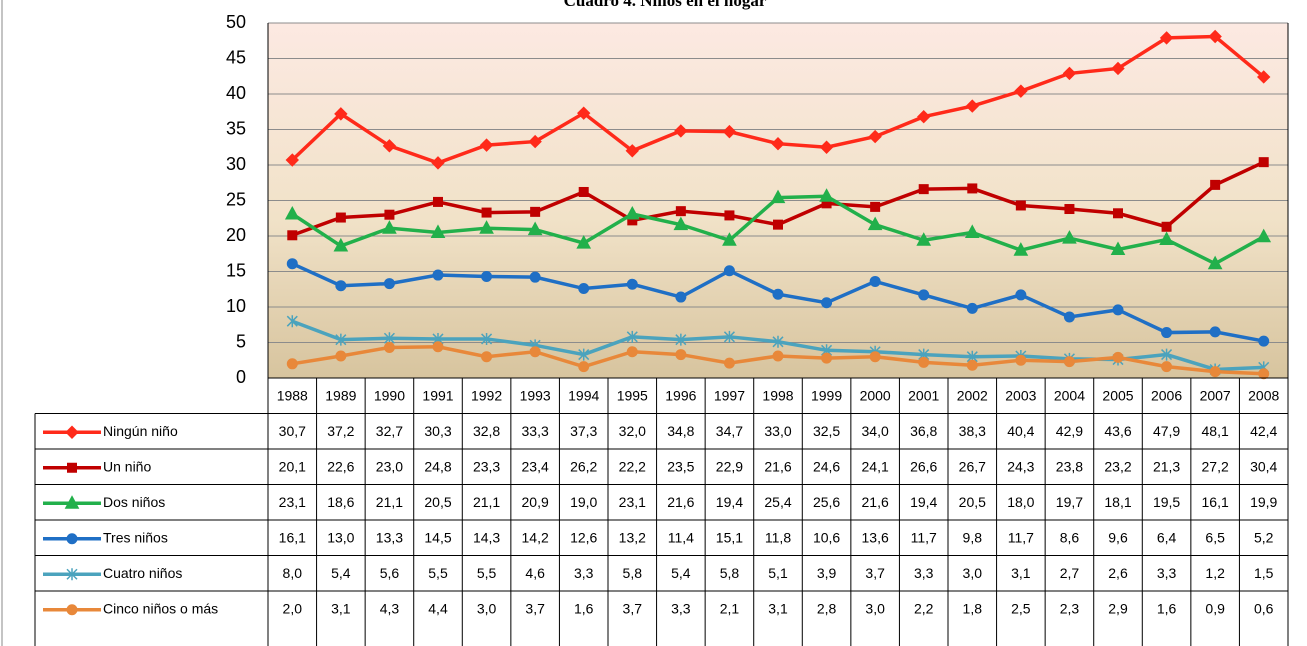  What do you see at coordinates (236, 199) in the screenshot?
I see `y-tick-label: 25` at bounding box center [236, 199].